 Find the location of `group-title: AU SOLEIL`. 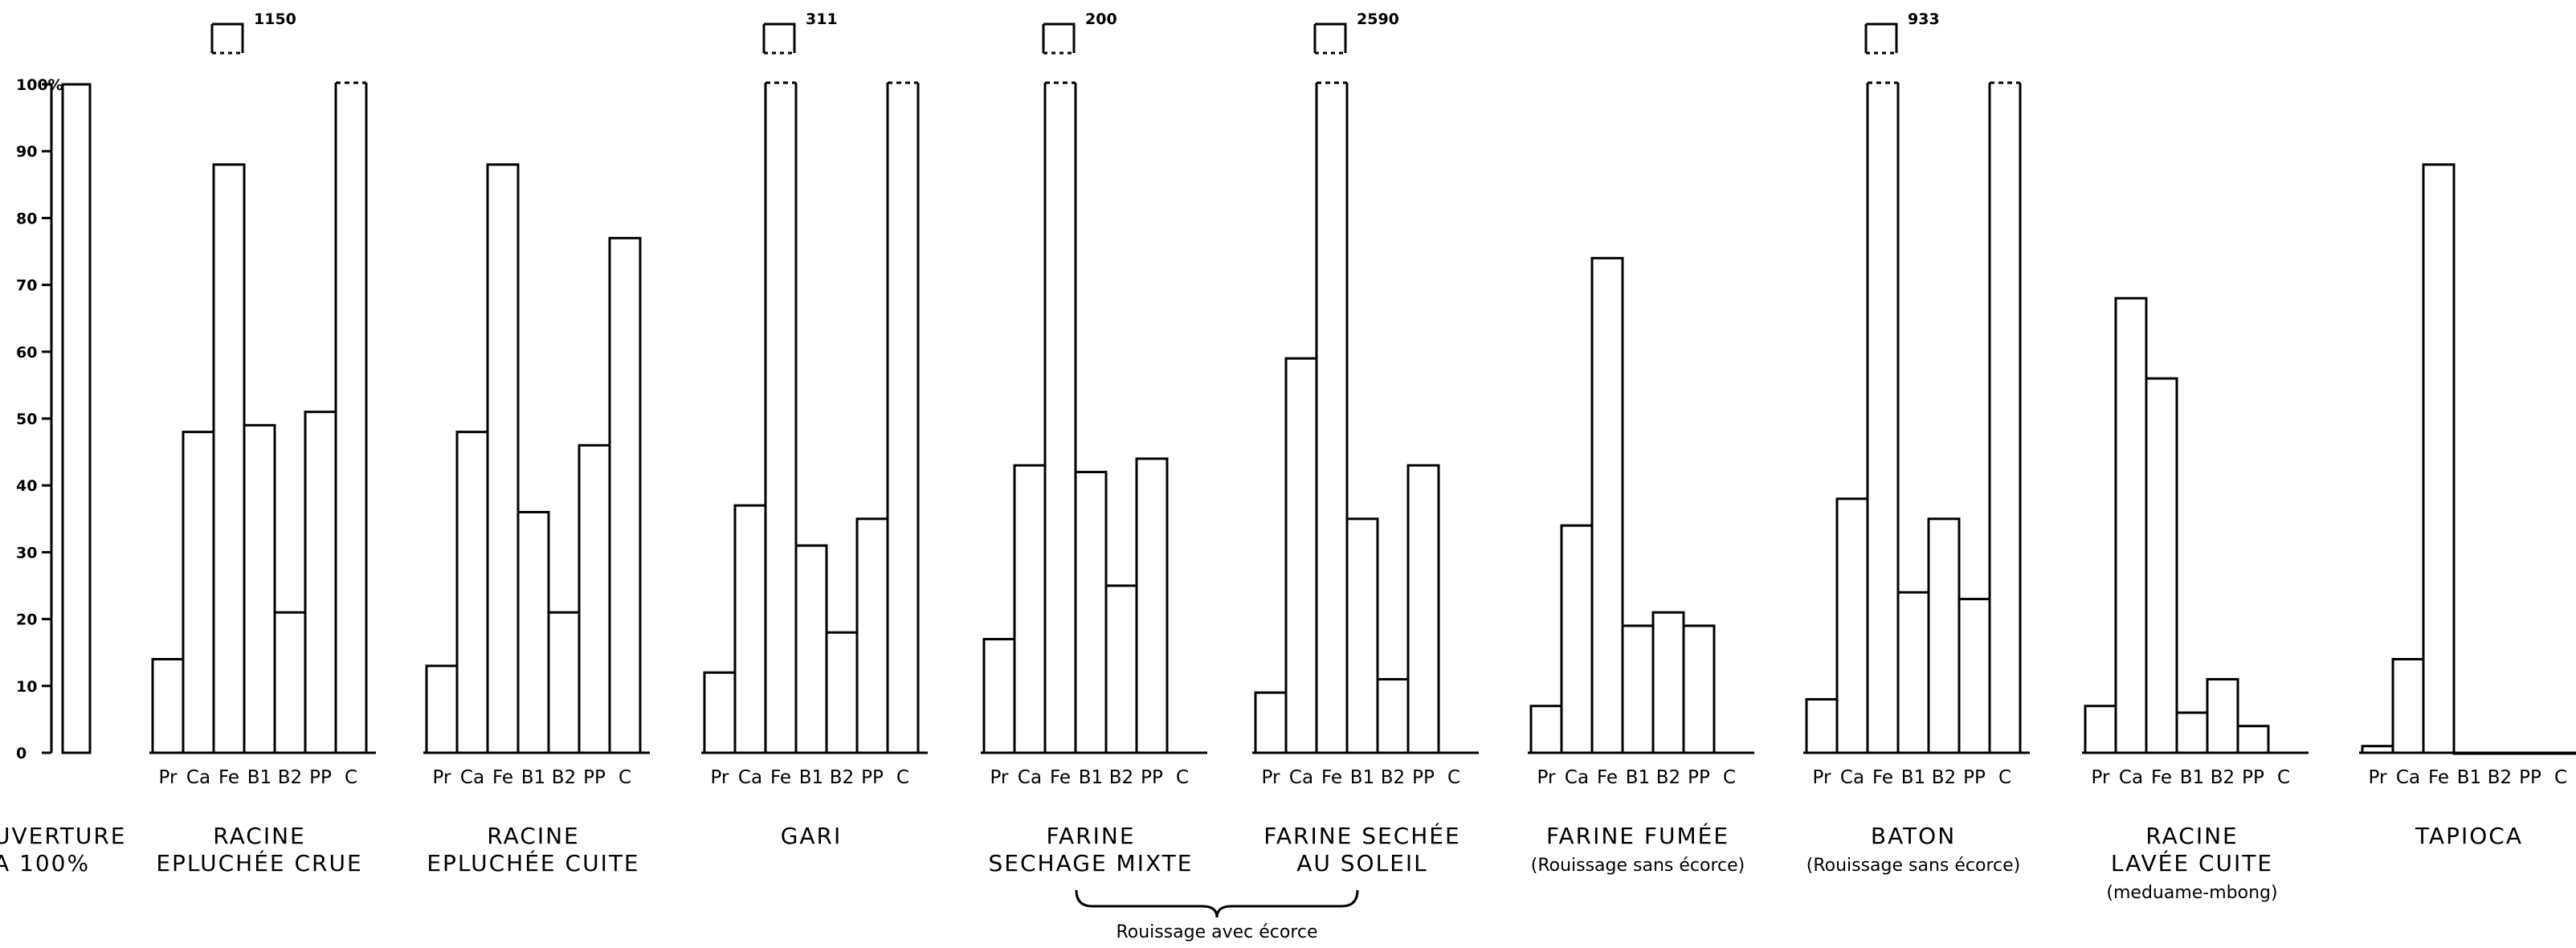

group-title: AU SOLEIL is located at coordinates (1362, 863).